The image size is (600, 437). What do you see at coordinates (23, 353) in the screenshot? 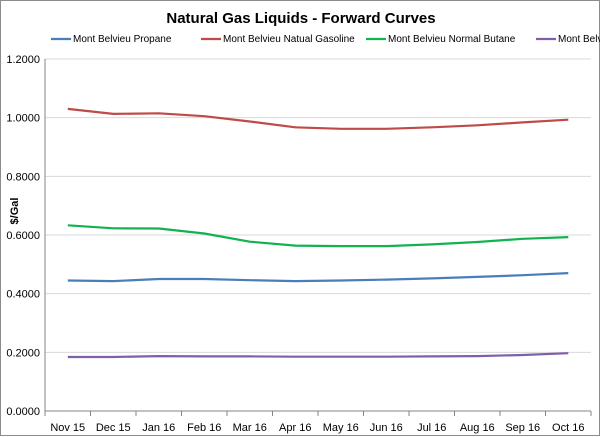
I see `y-tick-label: 0.2000` at bounding box center [23, 353].